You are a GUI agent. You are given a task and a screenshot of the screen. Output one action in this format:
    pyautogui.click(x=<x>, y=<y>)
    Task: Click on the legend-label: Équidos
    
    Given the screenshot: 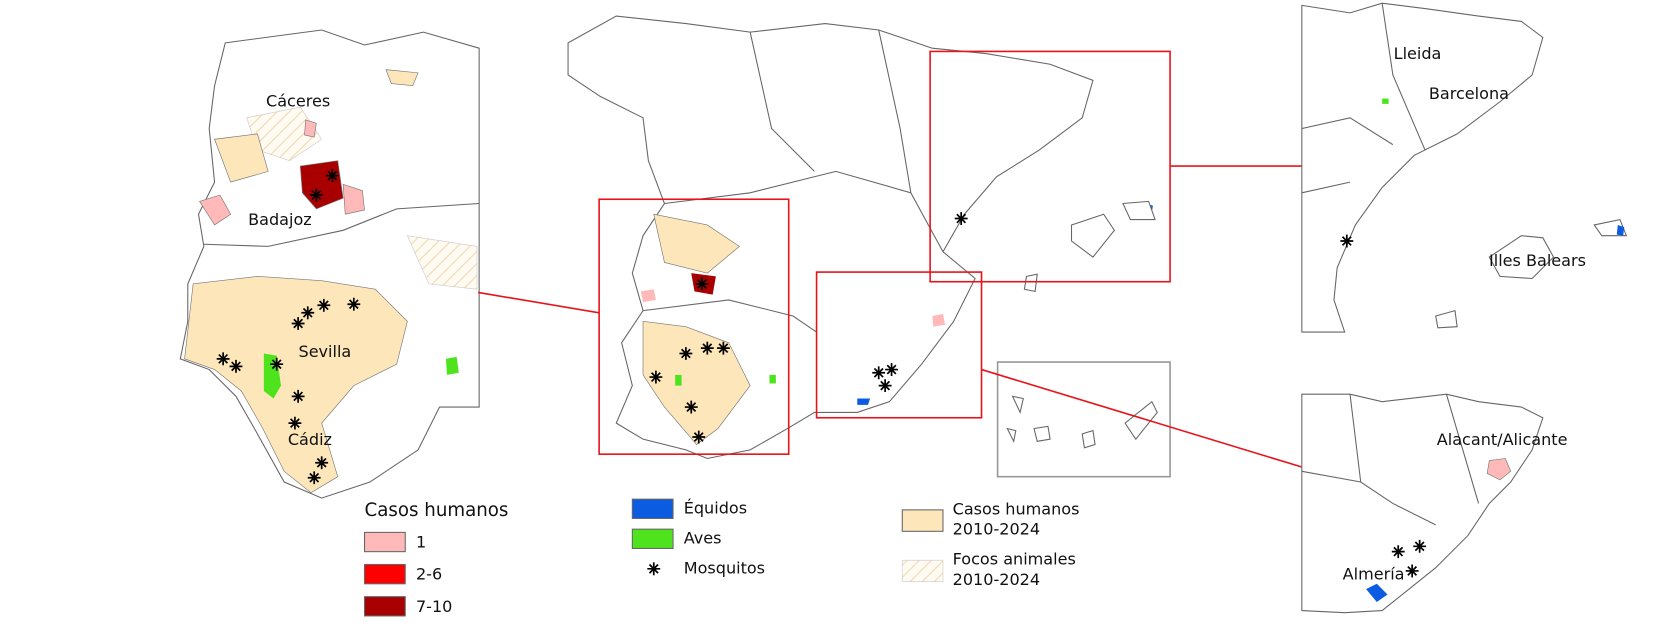 What is the action you would take?
    pyautogui.click(x=715, y=507)
    